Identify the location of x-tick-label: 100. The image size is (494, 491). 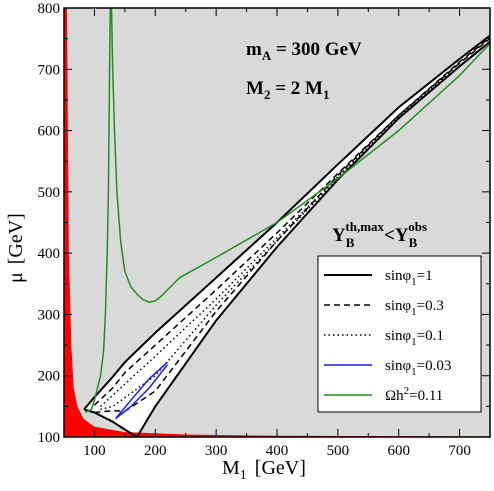
(94, 451).